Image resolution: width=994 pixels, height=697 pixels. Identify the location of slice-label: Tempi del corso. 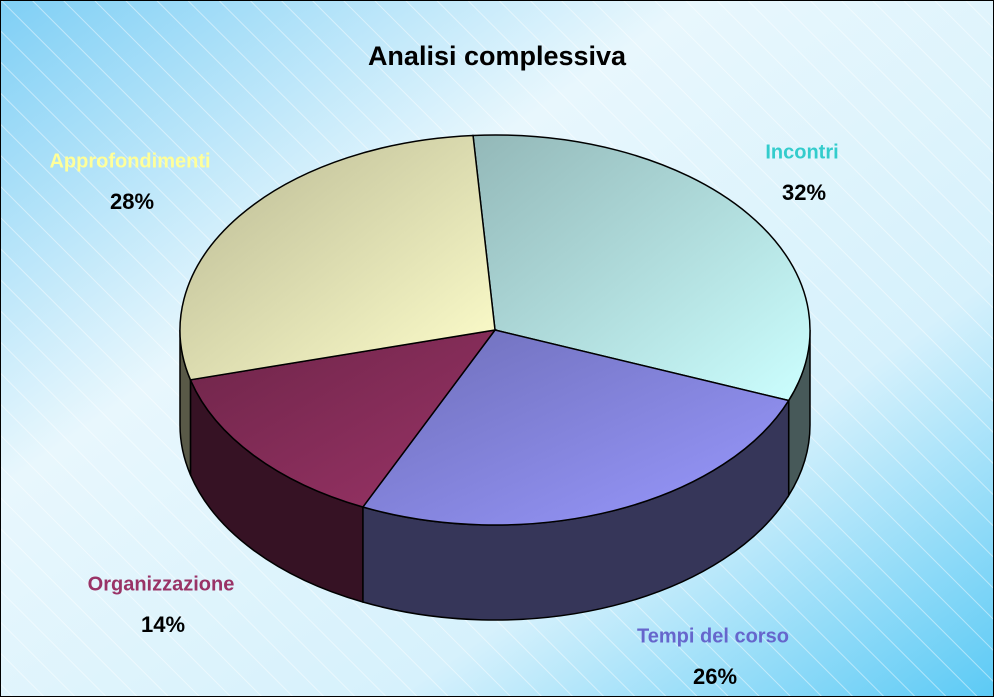
(713, 636).